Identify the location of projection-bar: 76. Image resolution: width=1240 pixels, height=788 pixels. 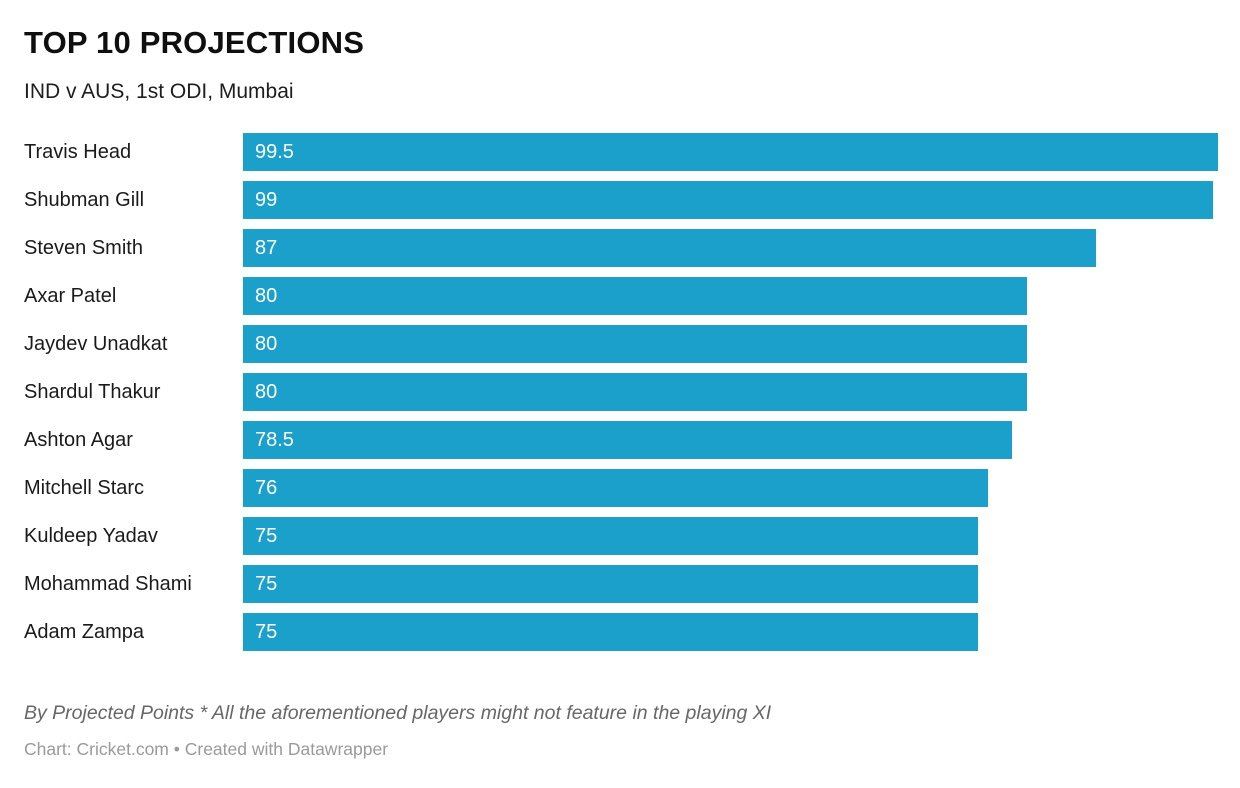
(615, 488).